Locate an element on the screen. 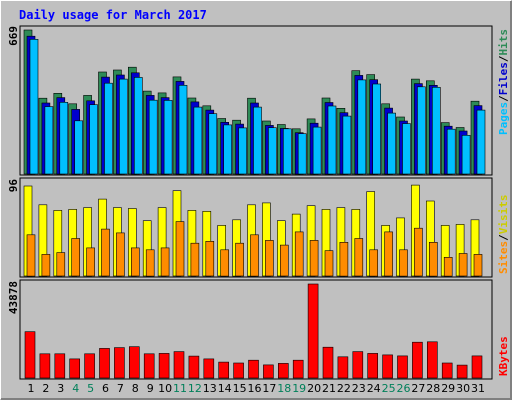  x-tick-label-day-16: 16 is located at coordinates (255, 388).